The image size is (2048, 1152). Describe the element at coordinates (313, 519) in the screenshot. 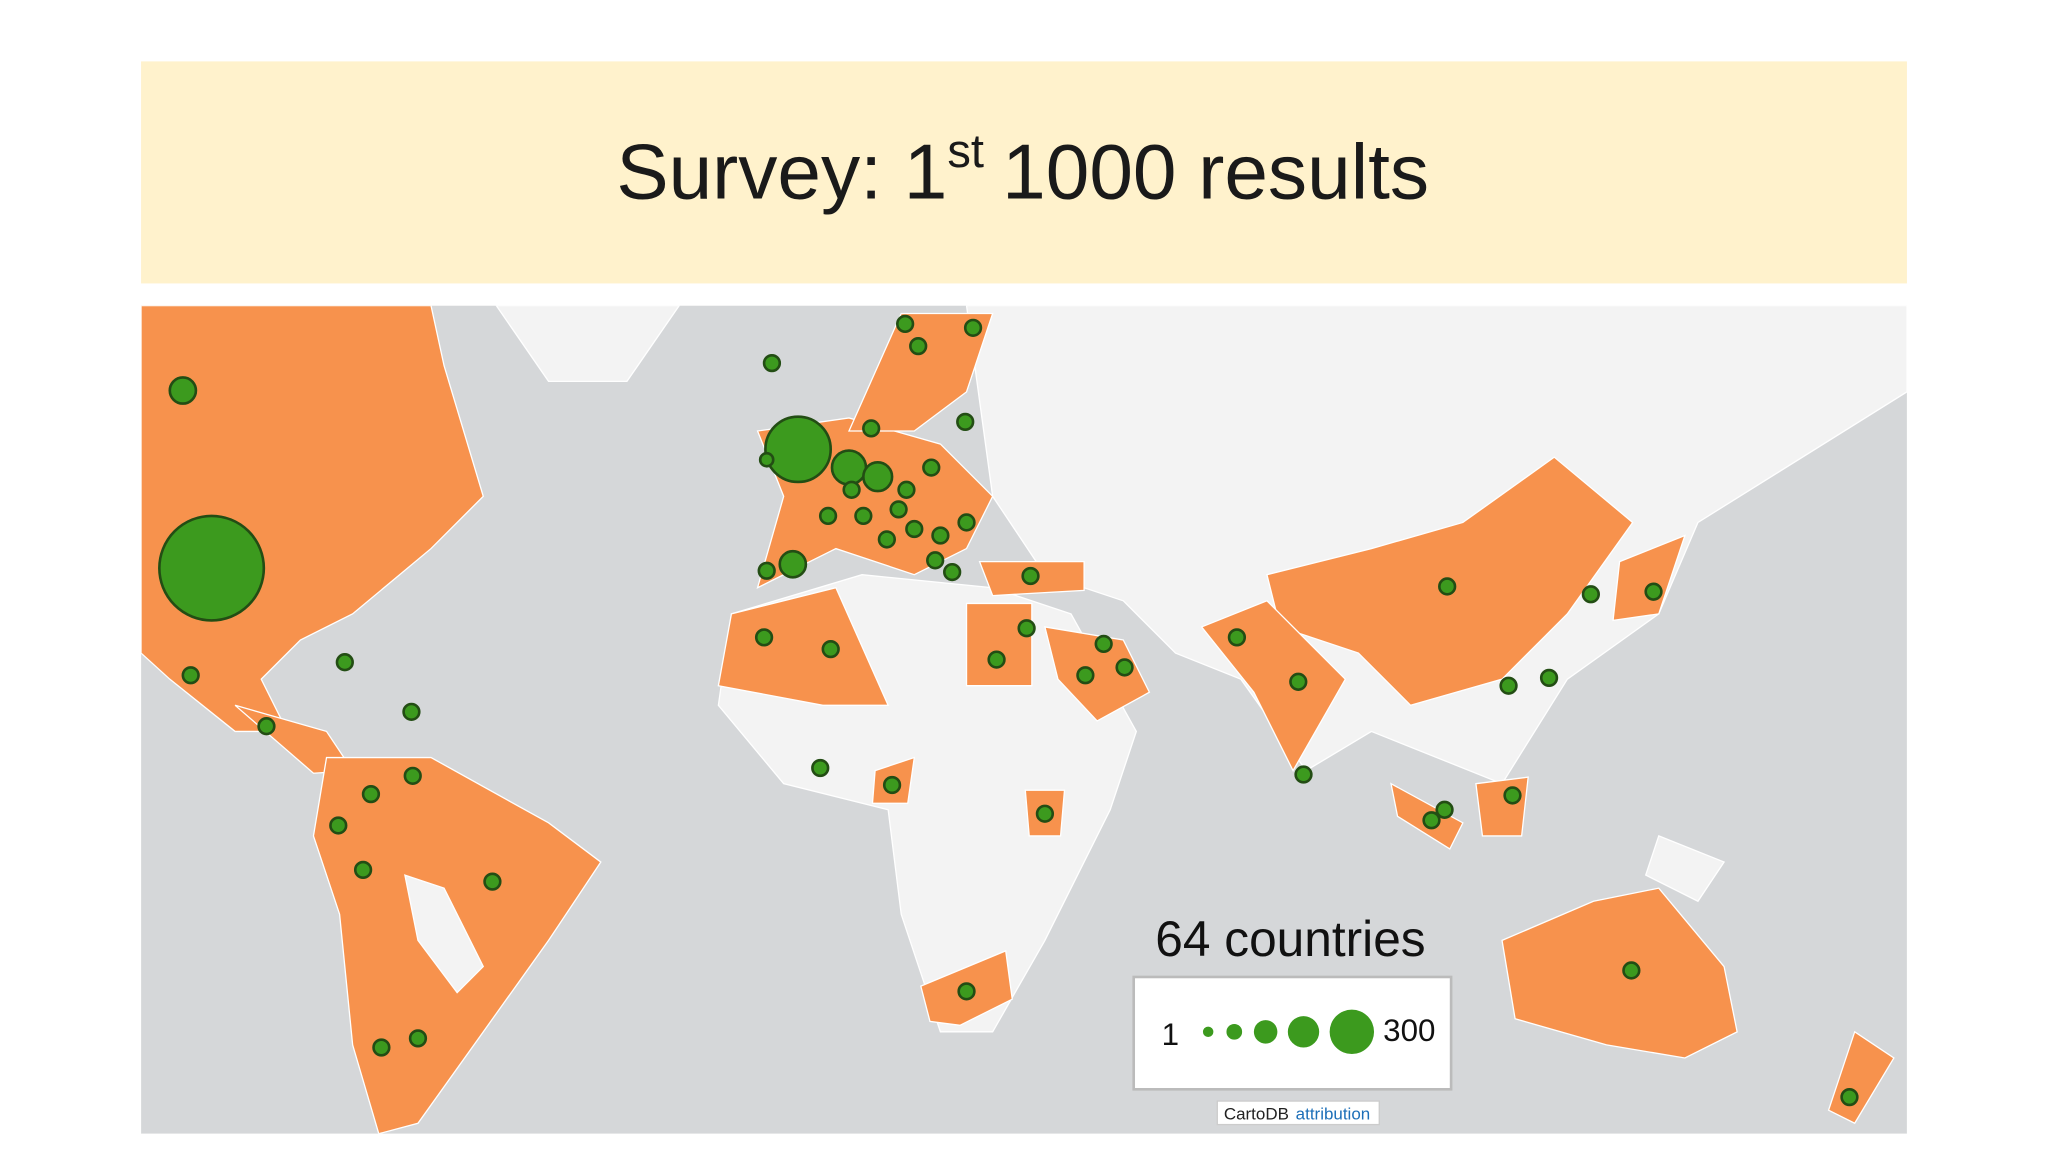

I see `north-america` at that location.